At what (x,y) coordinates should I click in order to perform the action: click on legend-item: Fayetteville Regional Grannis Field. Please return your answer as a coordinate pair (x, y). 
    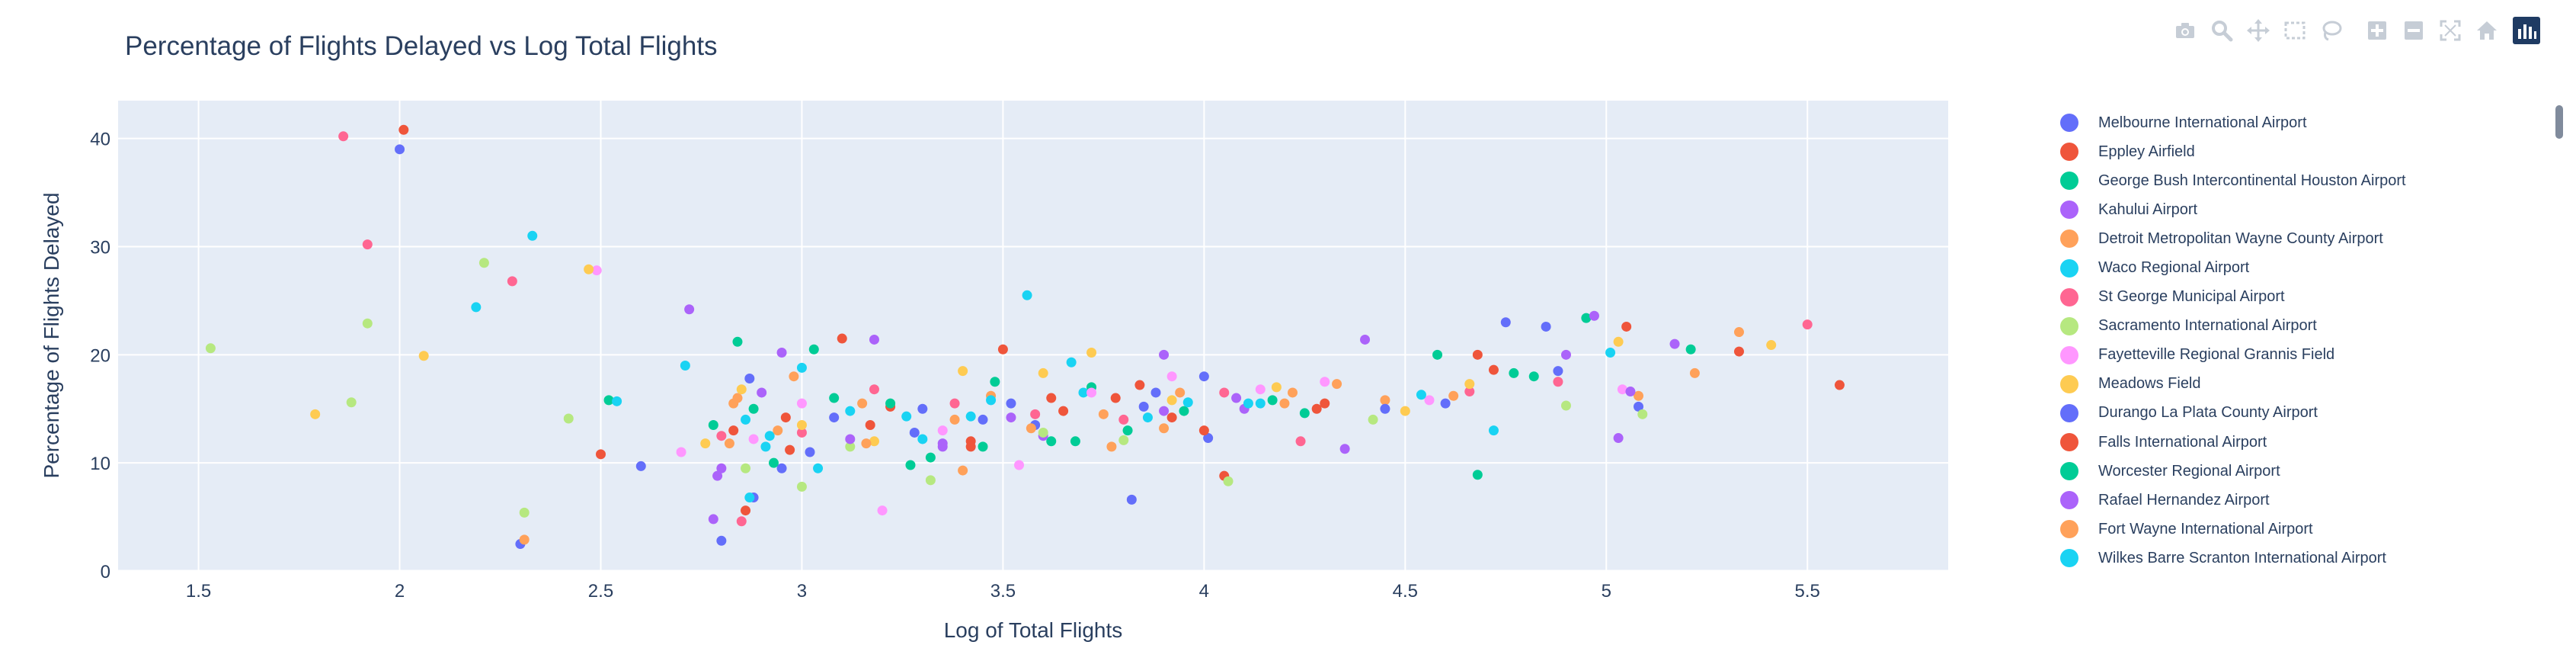
    Looking at the image, I should click on (2292, 355).